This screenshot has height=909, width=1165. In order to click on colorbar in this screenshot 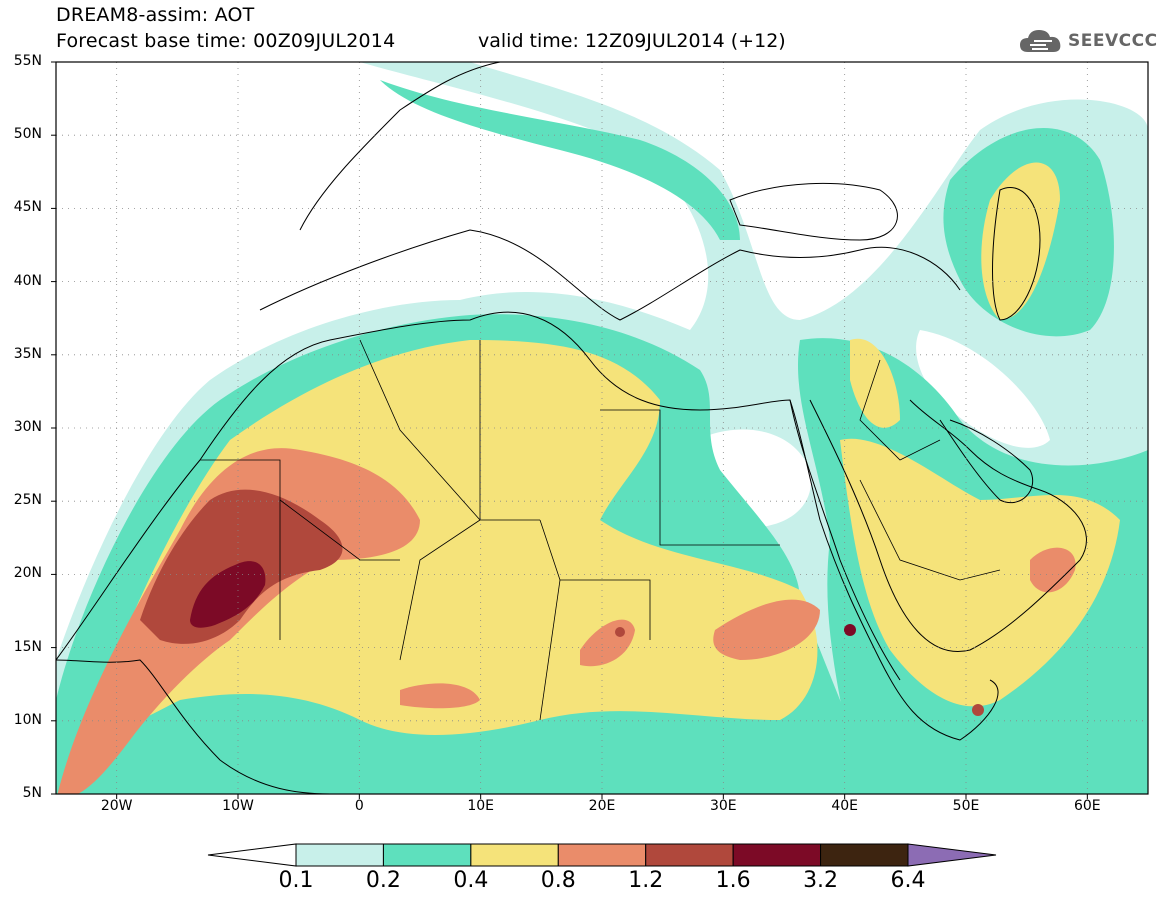, I will do `click(602, 855)`.